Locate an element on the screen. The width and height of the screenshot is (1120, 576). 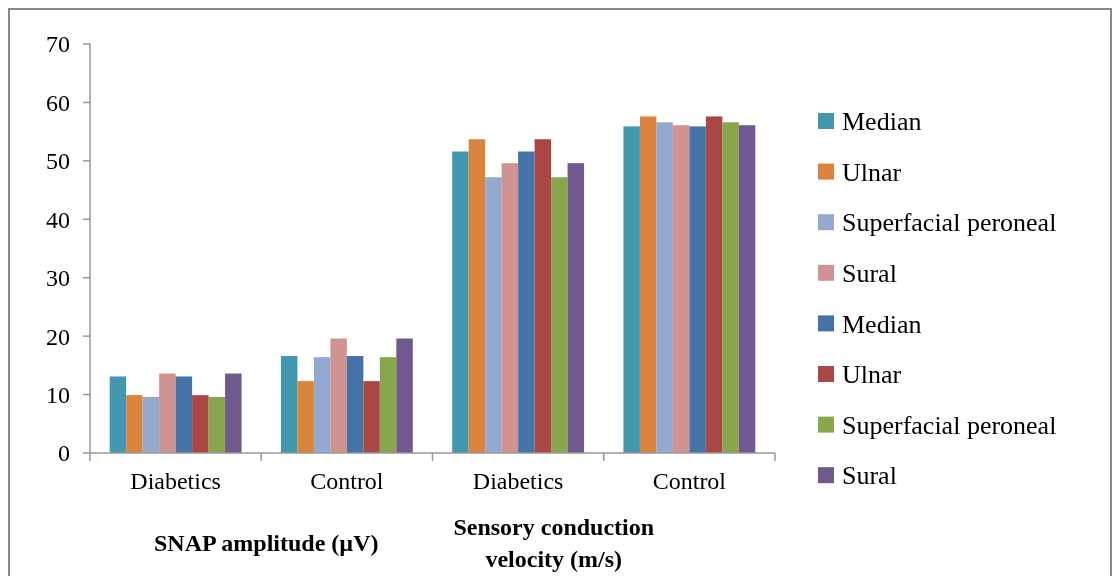
y-tick-label: 0 is located at coordinates (64, 453).